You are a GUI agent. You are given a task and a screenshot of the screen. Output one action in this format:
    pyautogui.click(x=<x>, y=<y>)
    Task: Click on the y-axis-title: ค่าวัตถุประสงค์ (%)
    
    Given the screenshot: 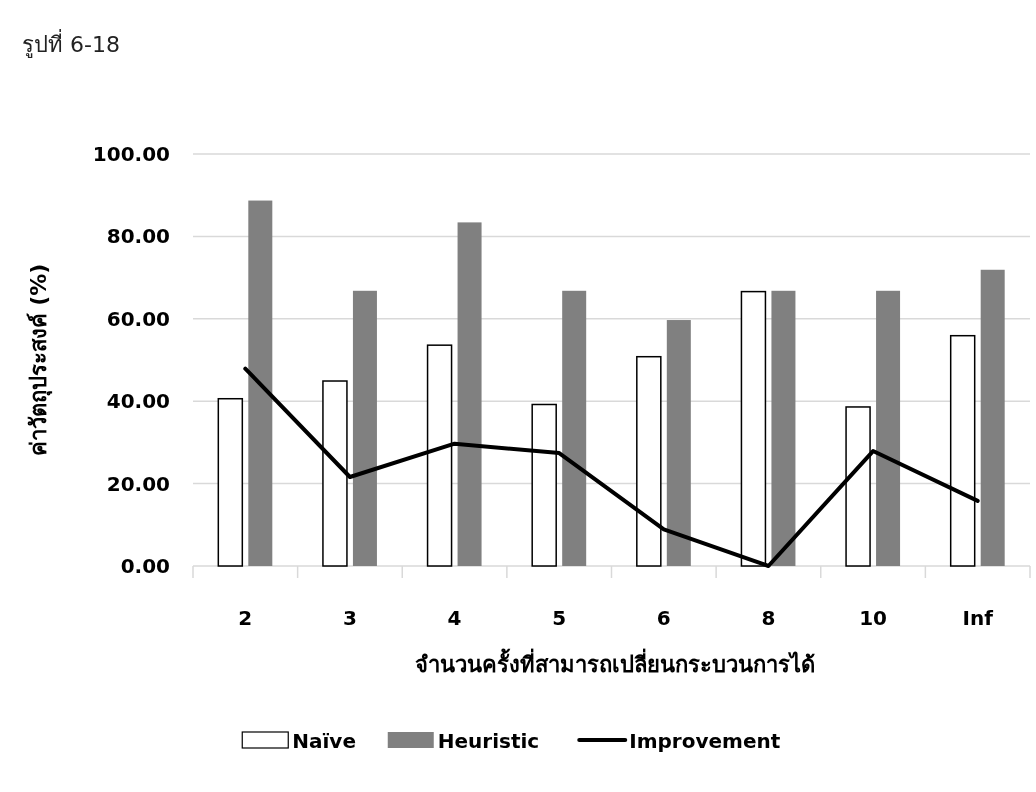 What is the action you would take?
    pyautogui.click(x=39, y=360)
    